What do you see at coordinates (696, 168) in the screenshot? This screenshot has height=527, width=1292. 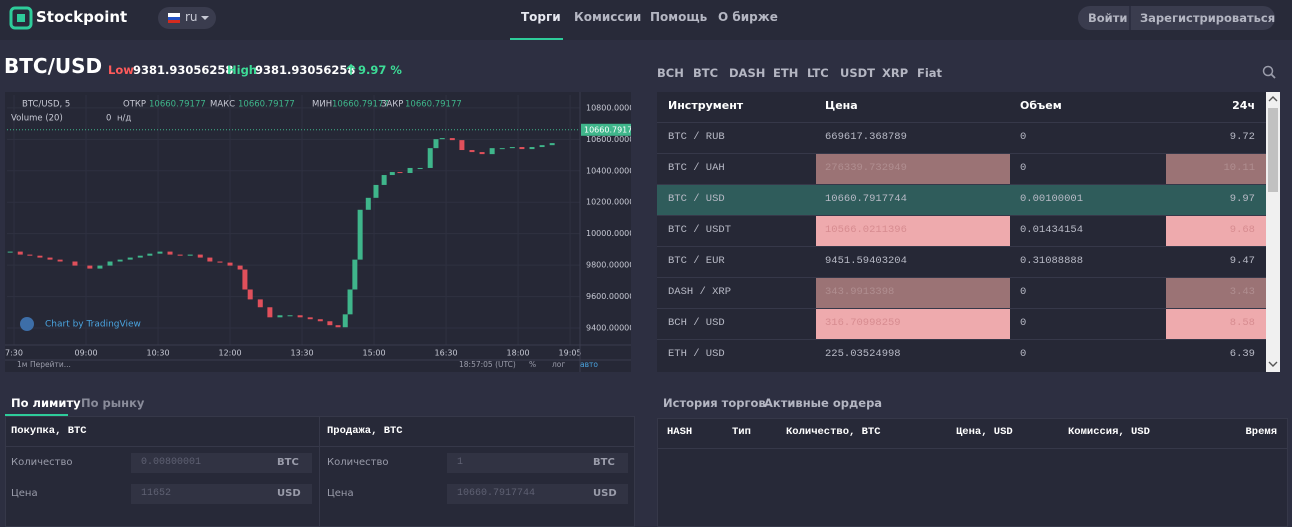 I see `instrument: BTC / UAH` at bounding box center [696, 168].